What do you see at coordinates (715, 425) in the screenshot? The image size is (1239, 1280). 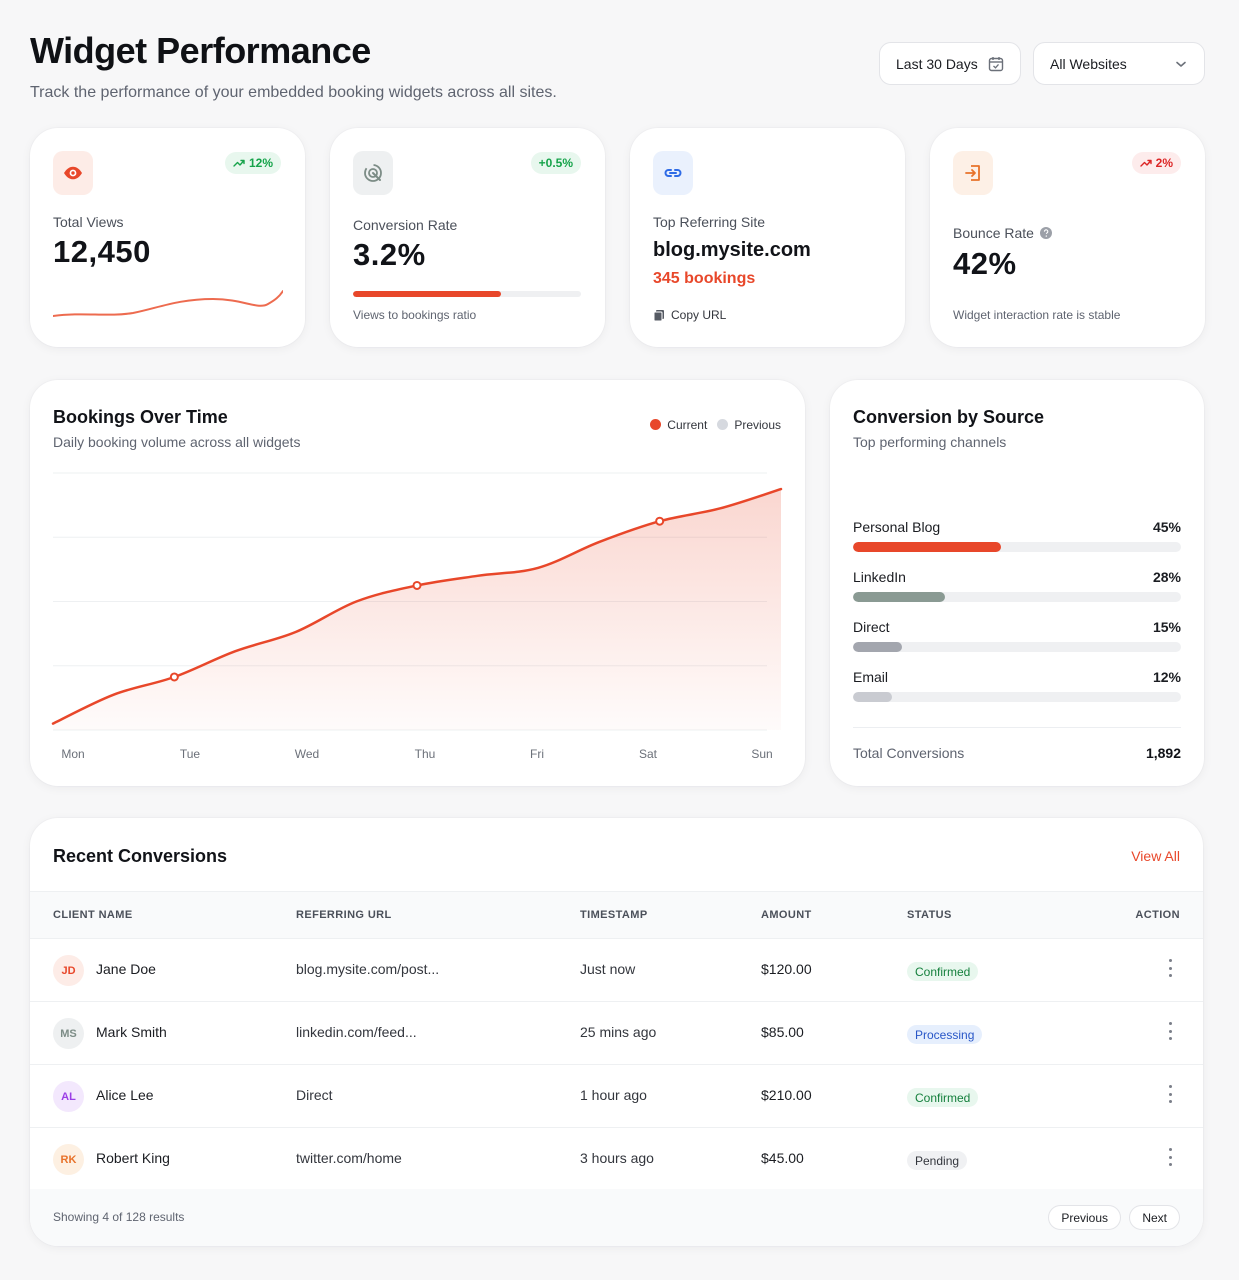 I see `chart-legend: Current Previous` at bounding box center [715, 425].